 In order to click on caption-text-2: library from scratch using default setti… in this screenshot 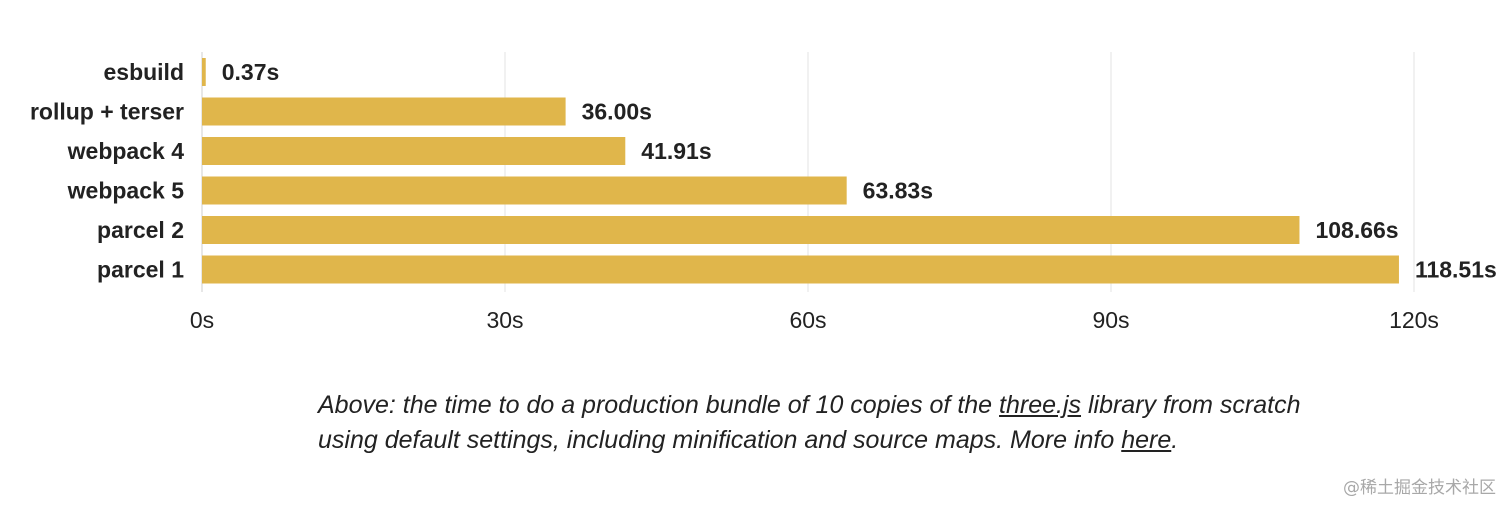, I will do `click(809, 422)`.